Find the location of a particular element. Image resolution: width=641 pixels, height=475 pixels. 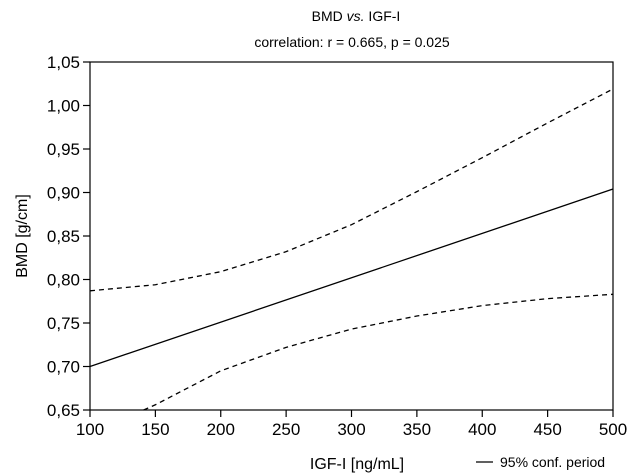

chart-title-prefix: BMD is located at coordinates (329, 16).